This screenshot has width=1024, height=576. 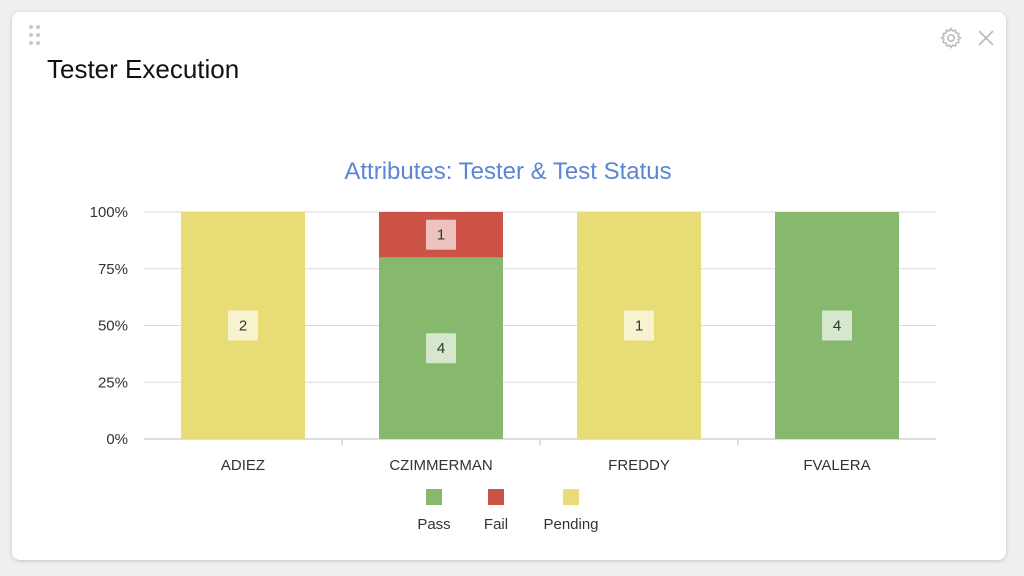 I want to click on x-tick-label: CZIMMERMAN, so click(x=440, y=465).